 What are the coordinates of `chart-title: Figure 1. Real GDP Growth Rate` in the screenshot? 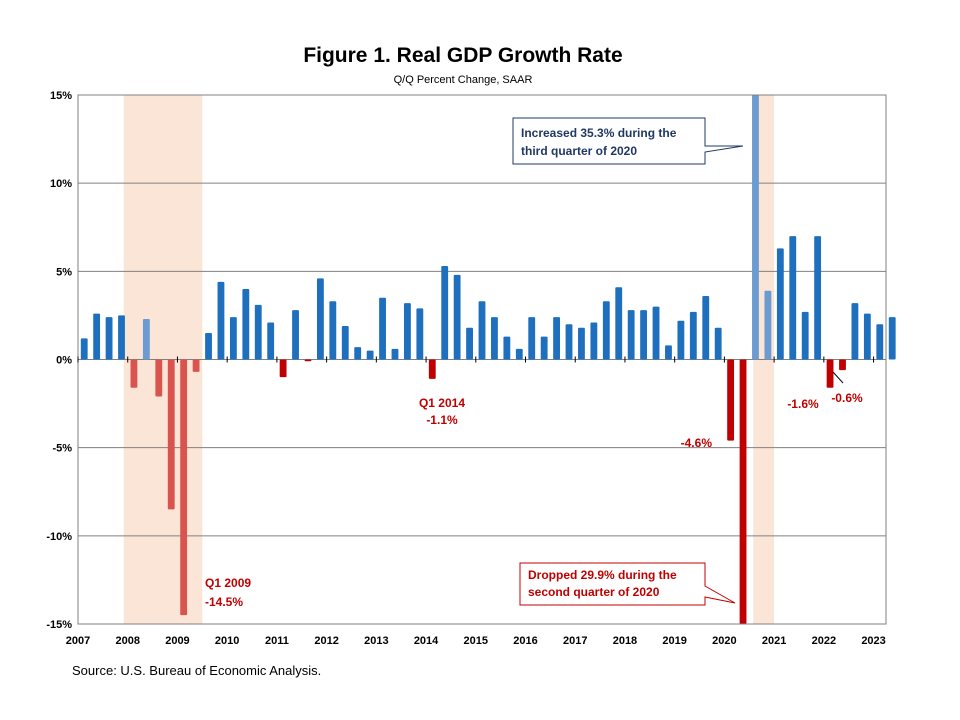 It's located at (463, 55).